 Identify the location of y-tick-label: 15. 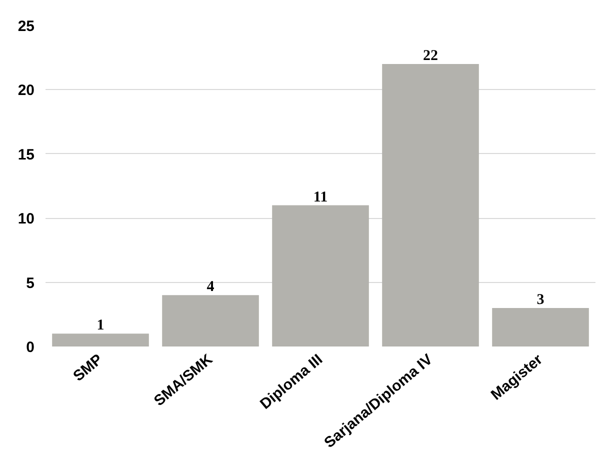
(26, 155).